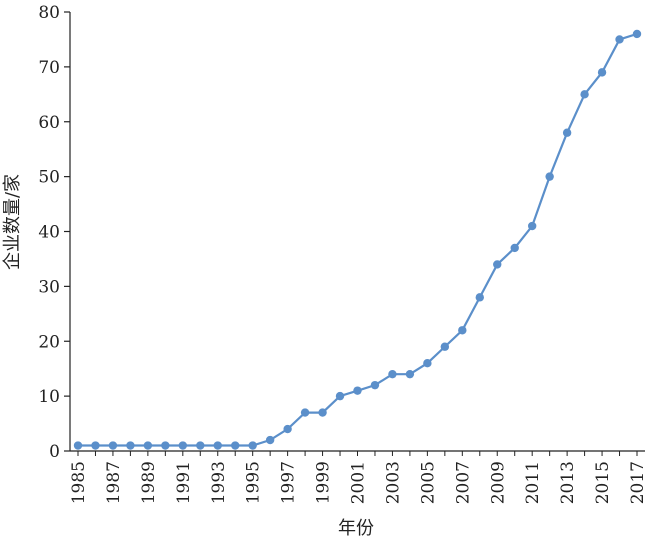 The width and height of the screenshot is (650, 544). I want to click on x-tick-label: 2005, so click(428, 482).